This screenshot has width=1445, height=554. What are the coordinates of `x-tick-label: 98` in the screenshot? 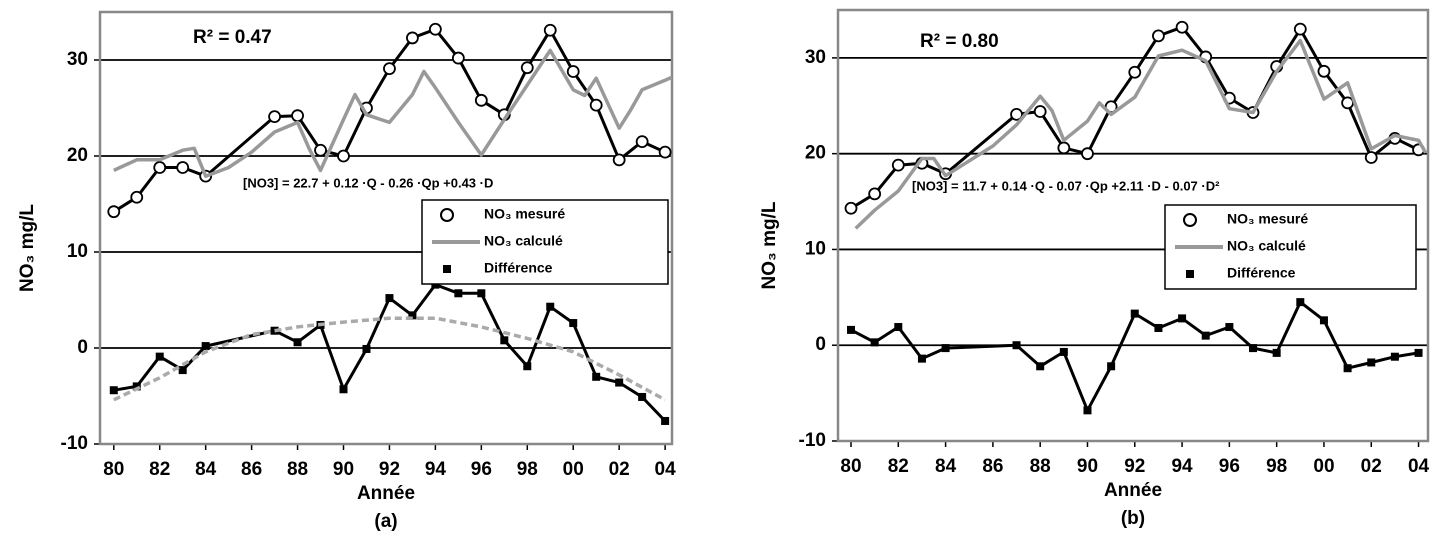 It's located at (1276, 466).